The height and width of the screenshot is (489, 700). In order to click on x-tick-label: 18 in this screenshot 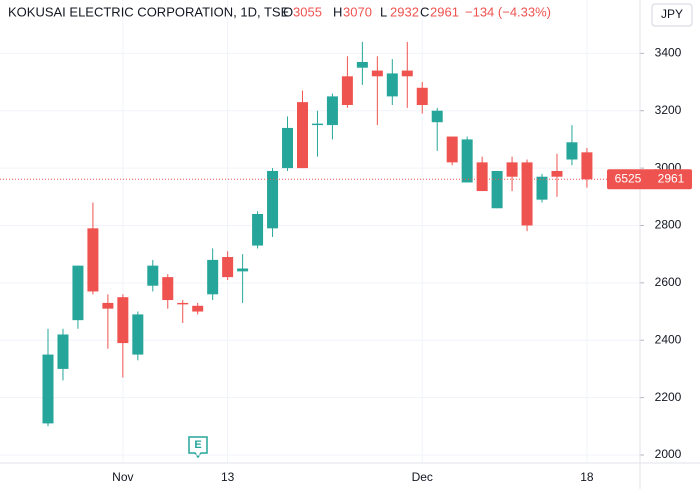, I will do `click(587, 477)`.